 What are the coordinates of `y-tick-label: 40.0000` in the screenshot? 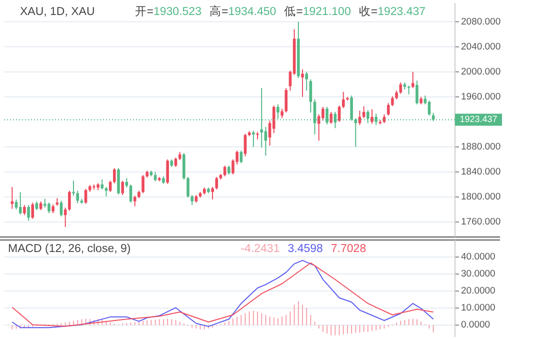 It's located at (478, 257).